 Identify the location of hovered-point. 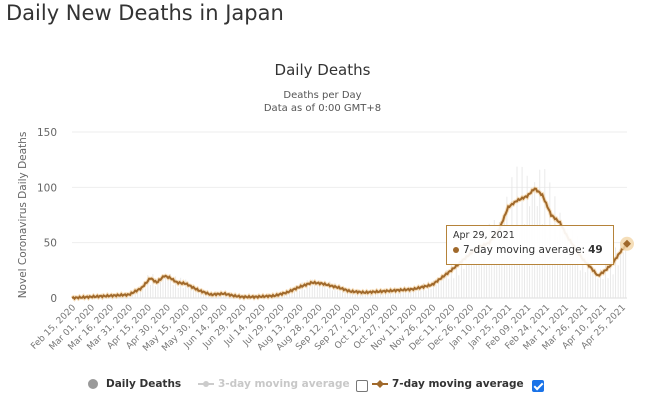
(627, 243).